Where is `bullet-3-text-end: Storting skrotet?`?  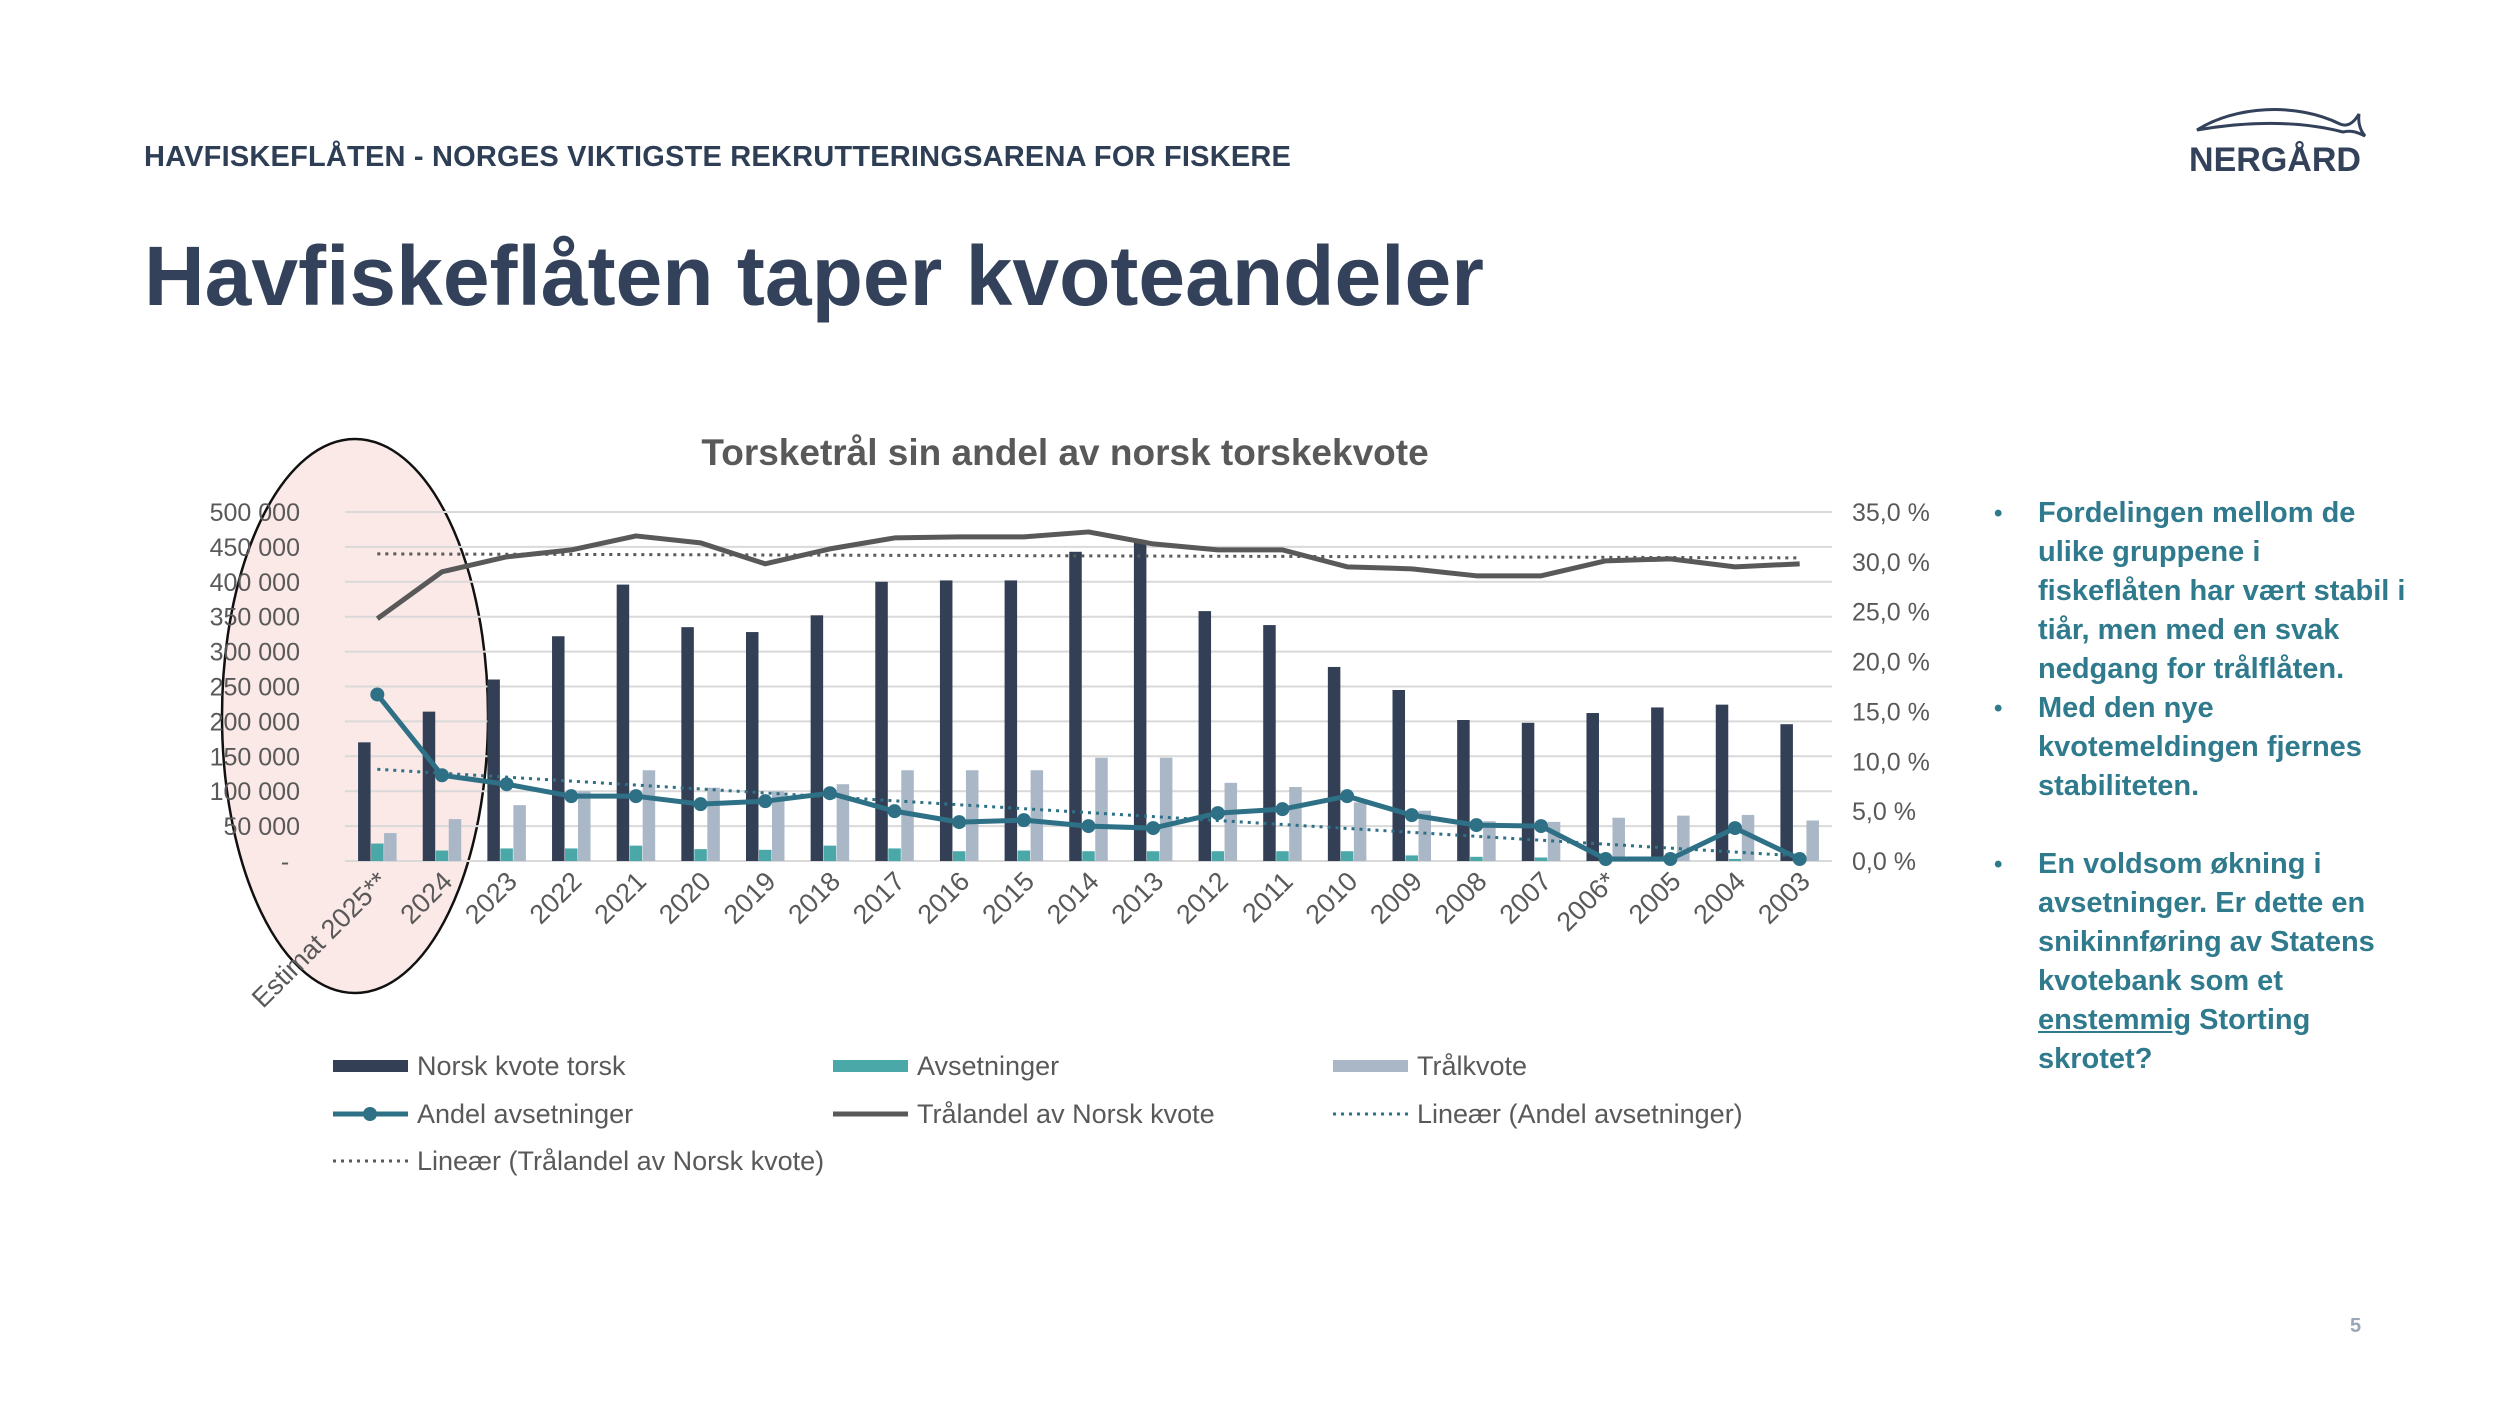
bullet-3-text-end: Storting skrotet? is located at coordinates (2174, 1039).